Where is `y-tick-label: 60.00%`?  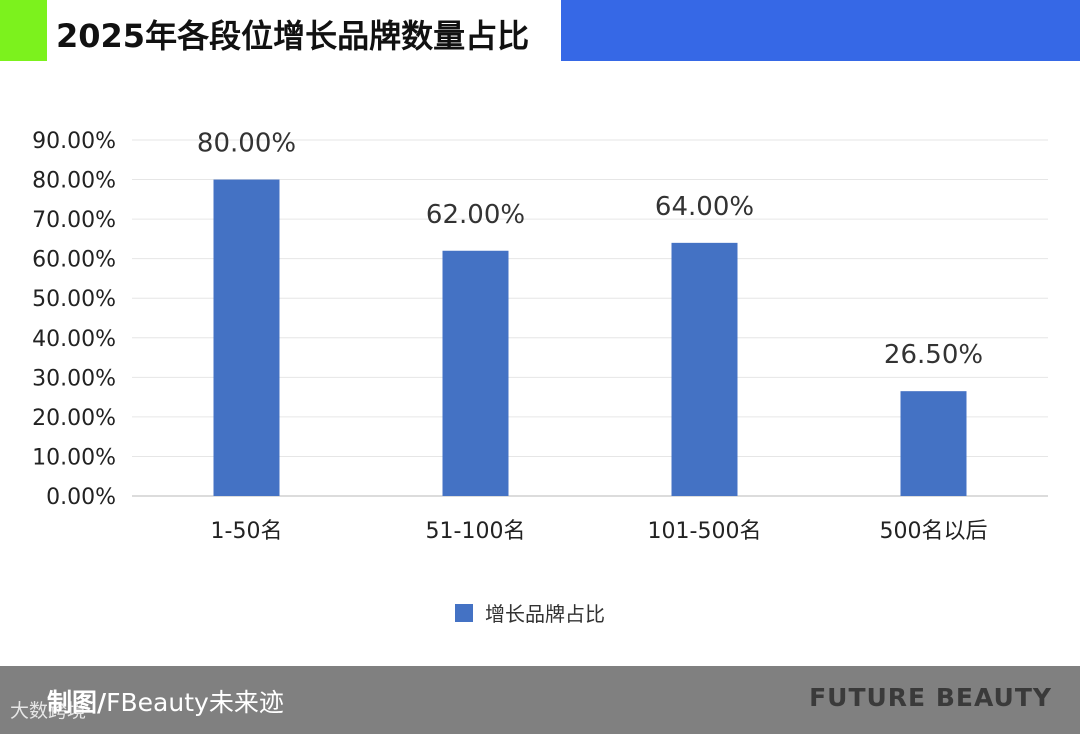 y-tick-label: 60.00% is located at coordinates (74, 260).